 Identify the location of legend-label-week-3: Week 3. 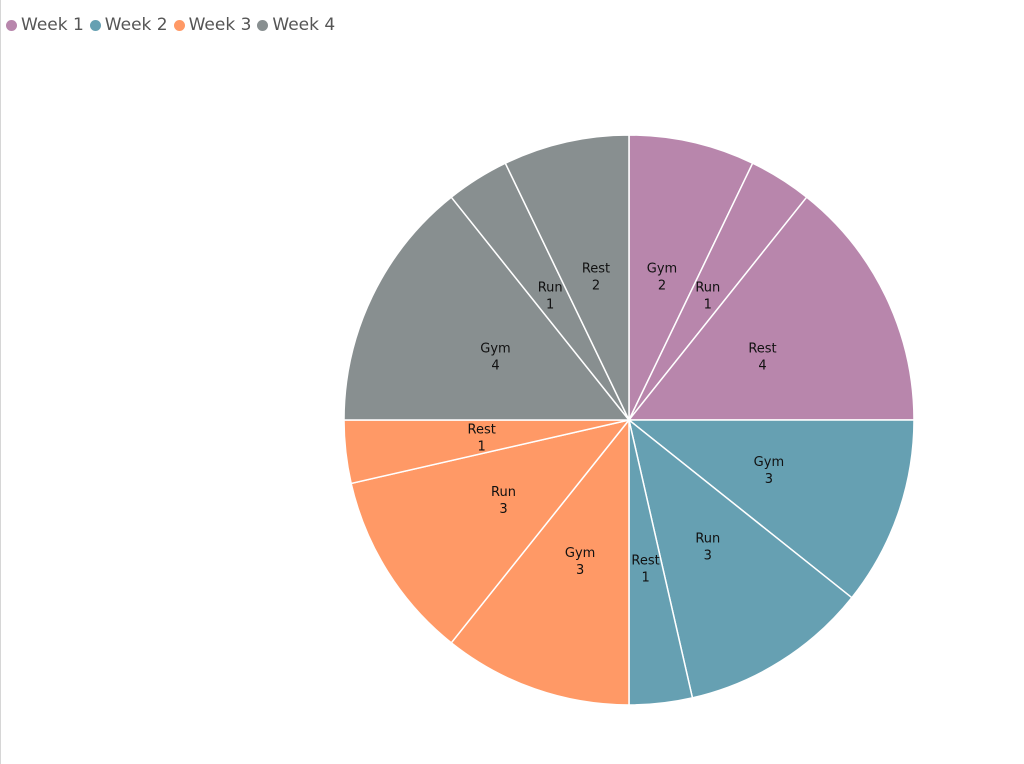
(220, 25).